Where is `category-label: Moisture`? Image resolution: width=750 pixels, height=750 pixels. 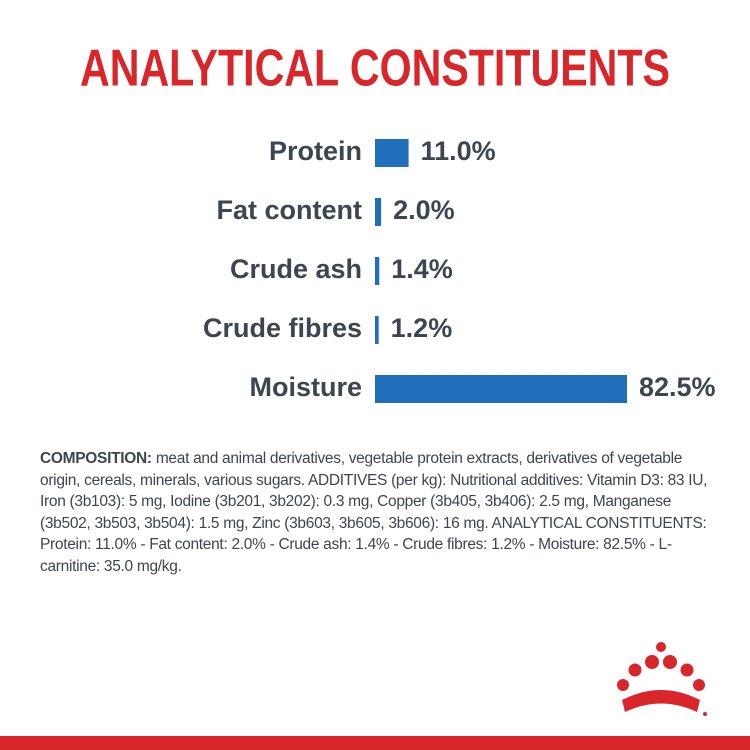
category-label: Moisture is located at coordinates (305, 387).